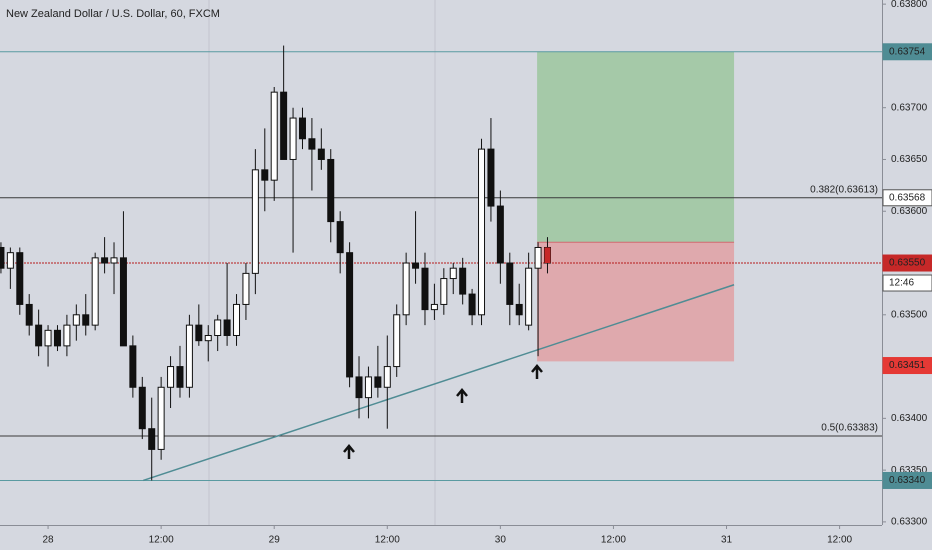  I want to click on countdown-tag, so click(907, 283).